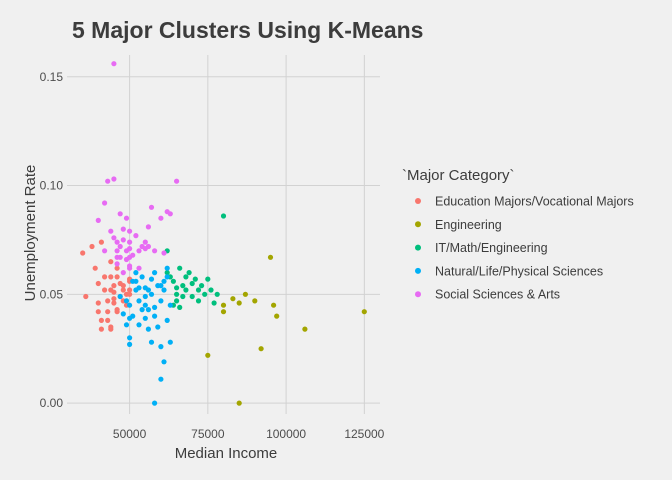 Image resolution: width=672 pixels, height=480 pixels. What do you see at coordinates (226, 453) in the screenshot?
I see `x-axis-title: Median Income` at bounding box center [226, 453].